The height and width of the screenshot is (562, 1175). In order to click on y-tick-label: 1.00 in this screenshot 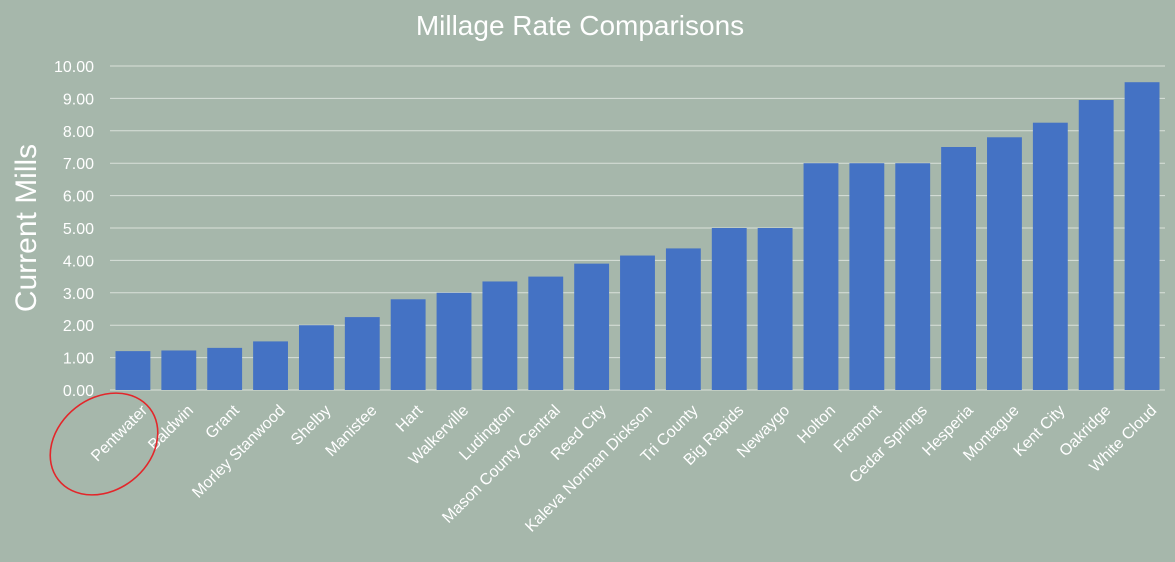, I will do `click(78, 359)`.